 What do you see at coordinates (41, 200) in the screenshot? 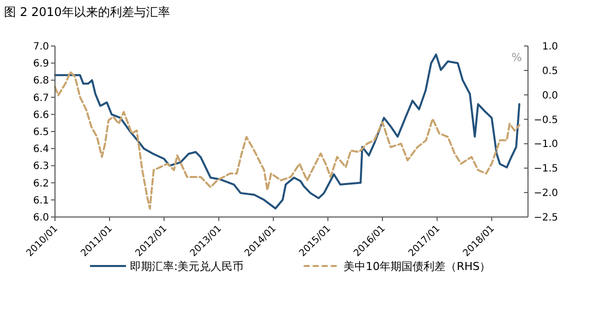
I see `y-tick-label: 6.1` at bounding box center [41, 200].